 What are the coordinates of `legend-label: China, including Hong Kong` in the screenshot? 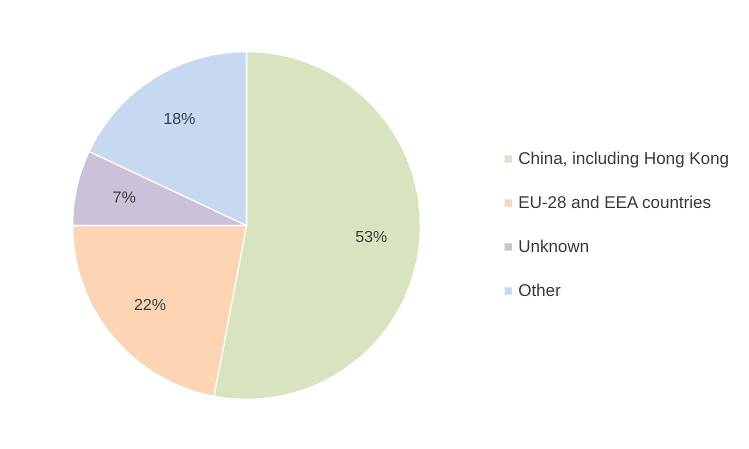 It's located at (623, 158).